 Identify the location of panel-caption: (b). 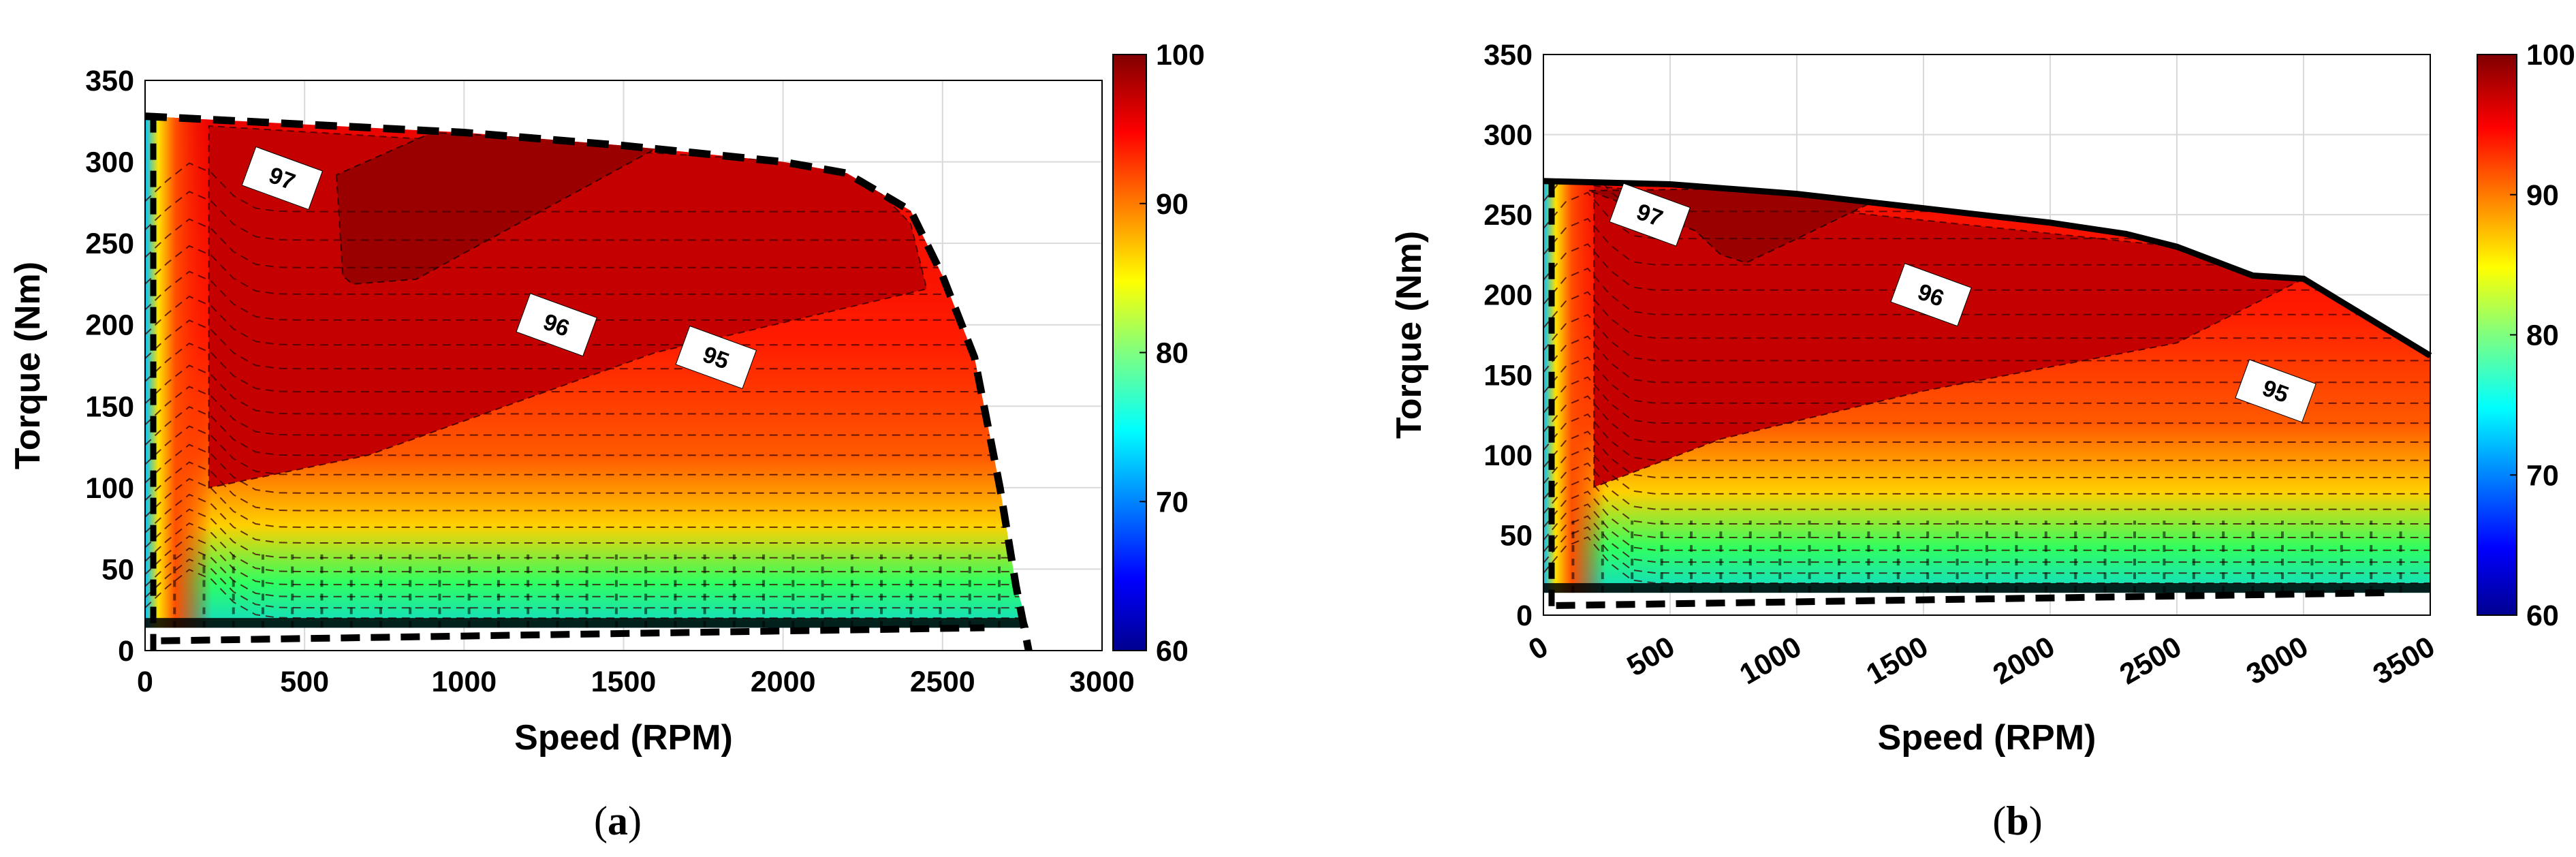
(2017, 820).